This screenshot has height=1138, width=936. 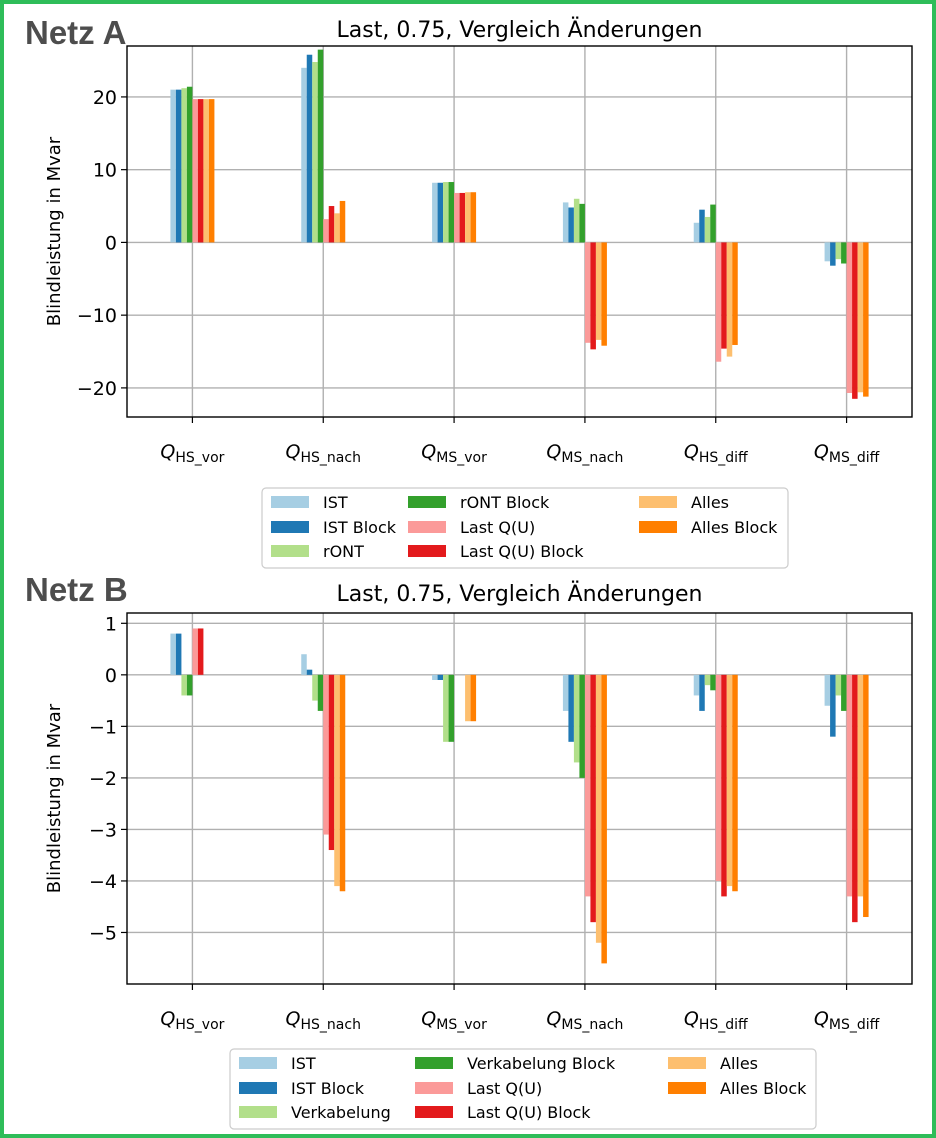 What do you see at coordinates (541, 1063) in the screenshot?
I see `legend-label-s3-block: Verkabelung Block` at bounding box center [541, 1063].